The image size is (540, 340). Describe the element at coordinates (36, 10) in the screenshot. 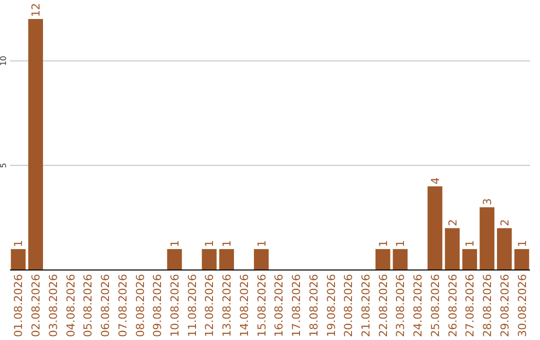

I see `data-label: 12` at that location.